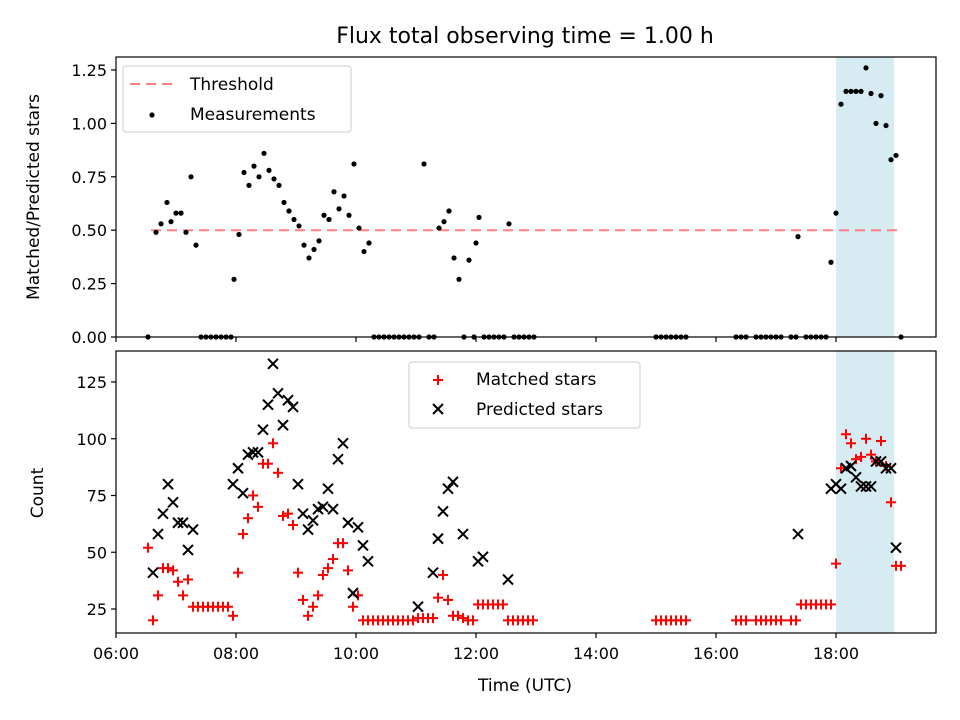 This screenshot has width=960, height=720. Describe the element at coordinates (231, 85) in the screenshot. I see `legend-threshold-label: Threshold` at that location.